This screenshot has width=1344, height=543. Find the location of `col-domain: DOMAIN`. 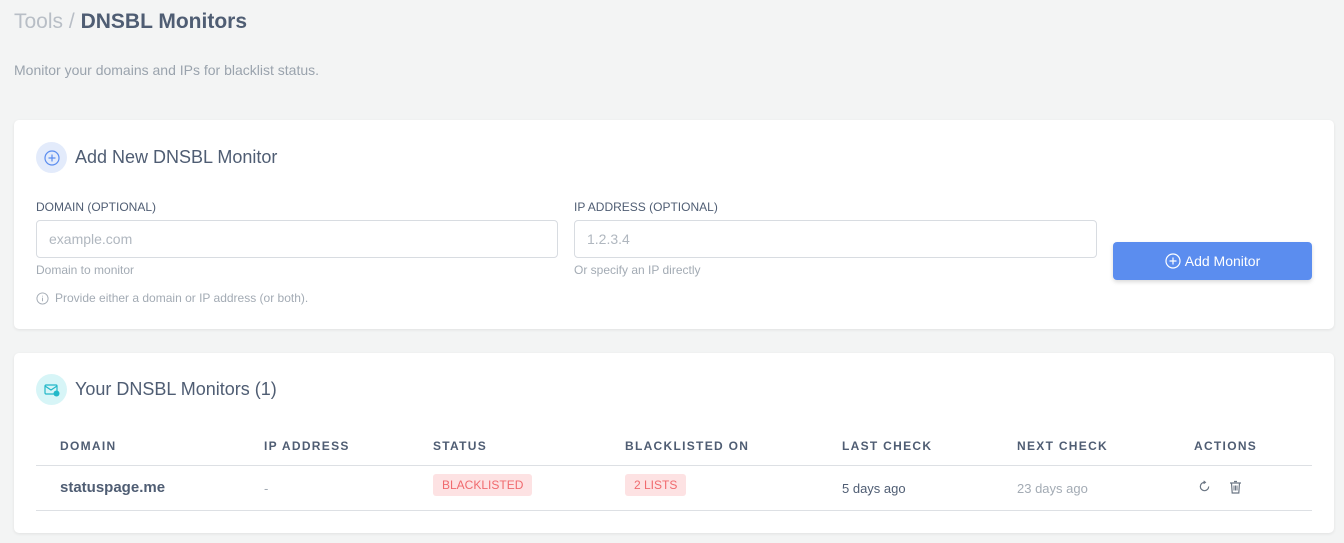

col-domain: DOMAIN is located at coordinates (88, 446).